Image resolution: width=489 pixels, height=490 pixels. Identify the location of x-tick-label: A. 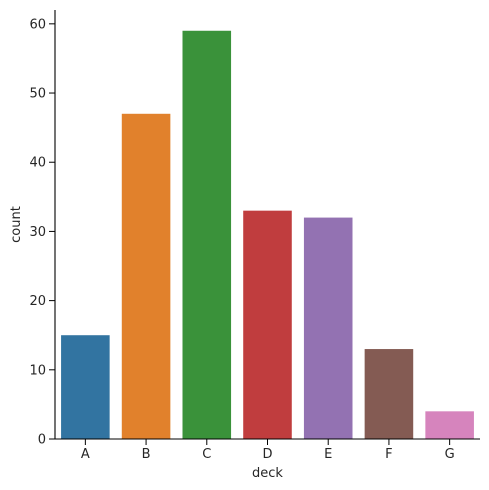
(85, 454).